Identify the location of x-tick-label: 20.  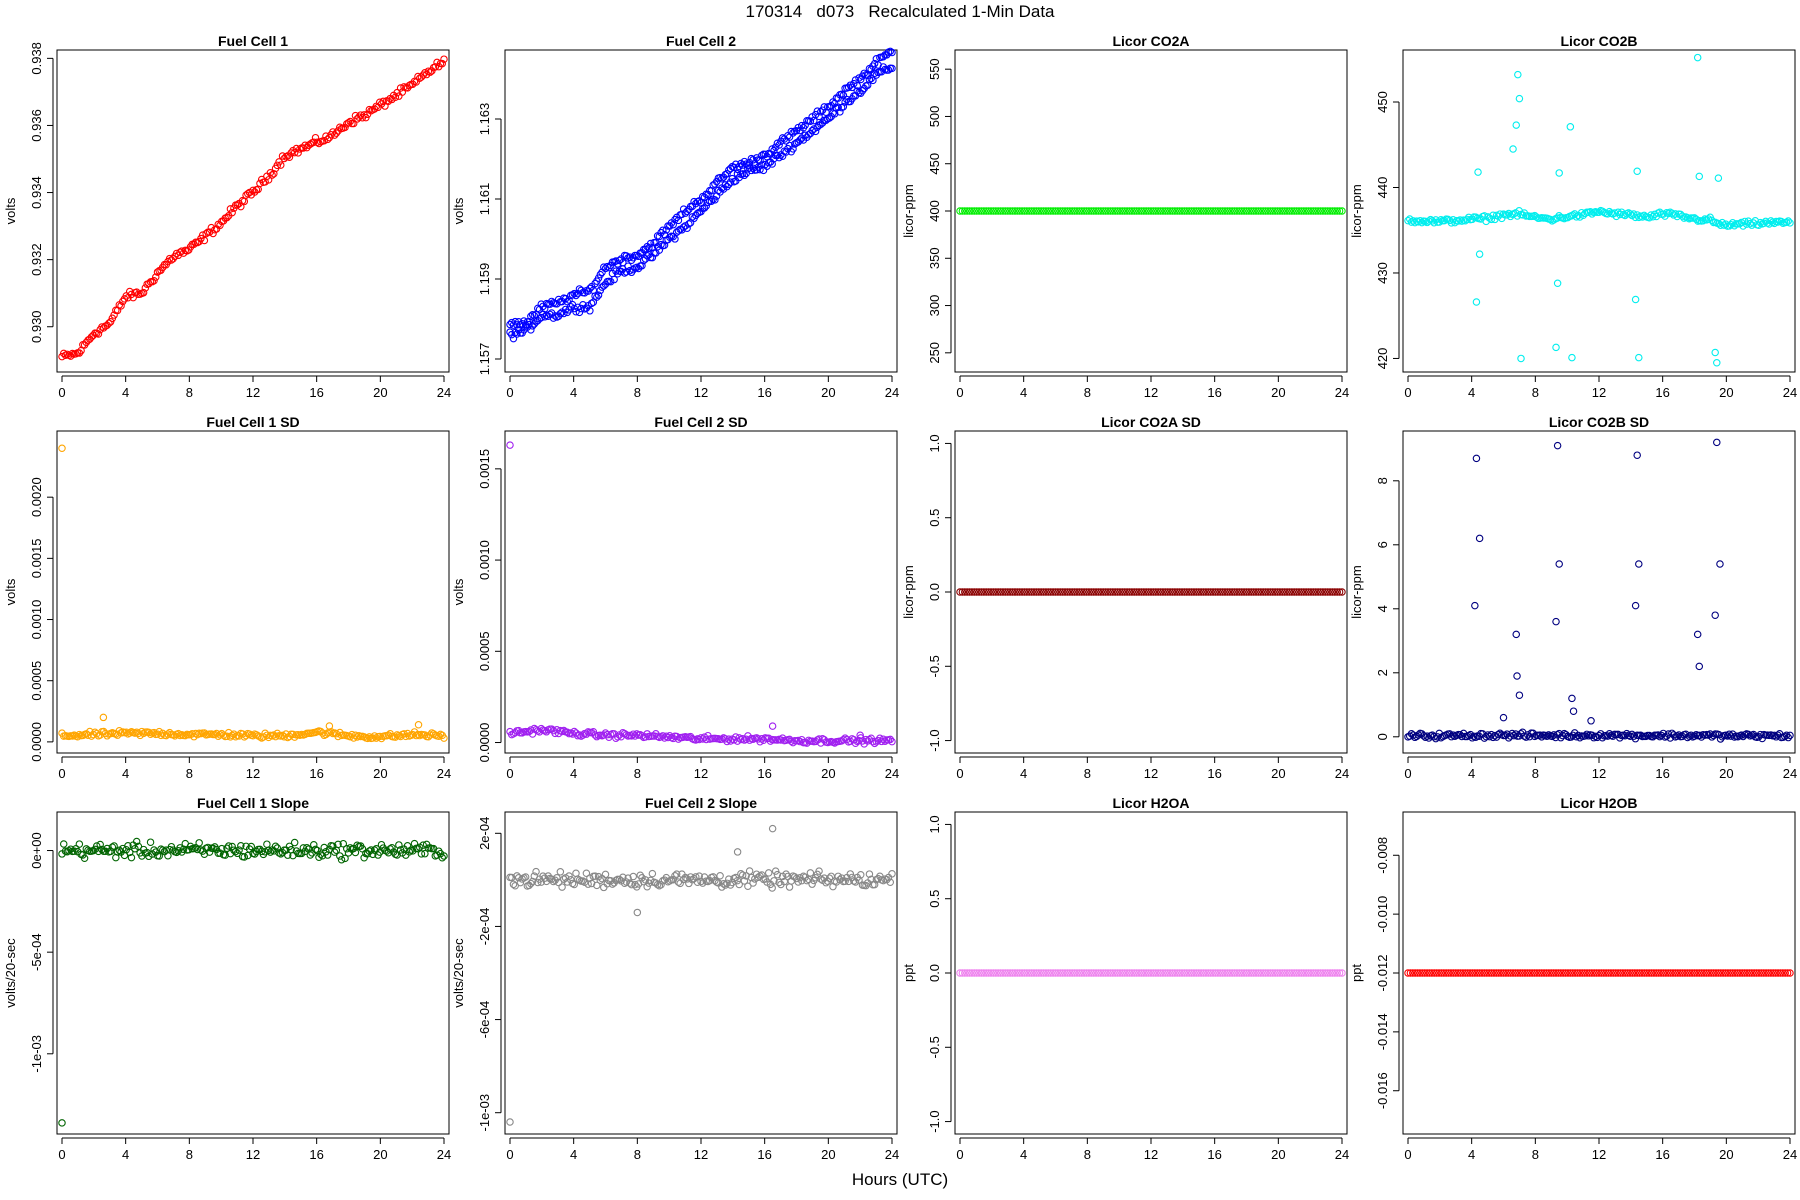
(380, 773).